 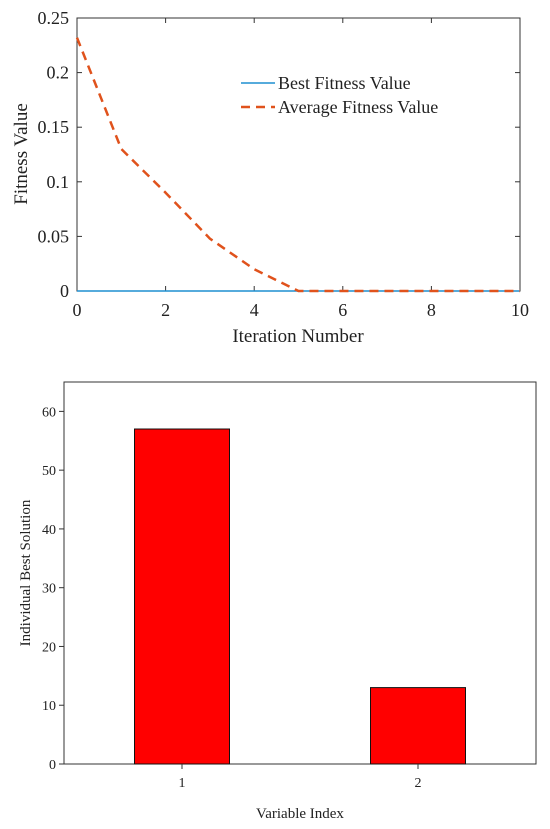 What do you see at coordinates (431, 310) in the screenshot?
I see `x-tick-label: 8` at bounding box center [431, 310].